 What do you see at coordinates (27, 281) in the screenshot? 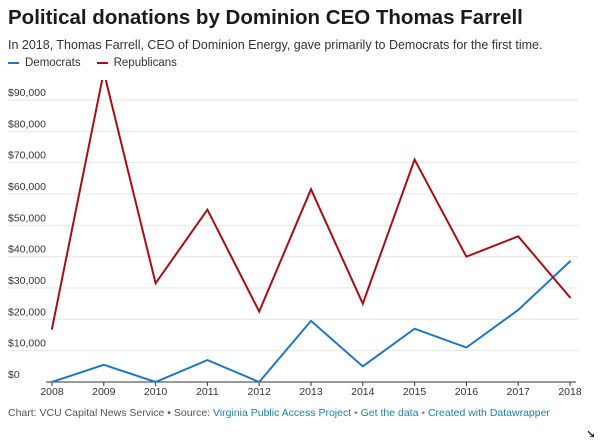
I see `y-tick-label: $30,000` at bounding box center [27, 281].